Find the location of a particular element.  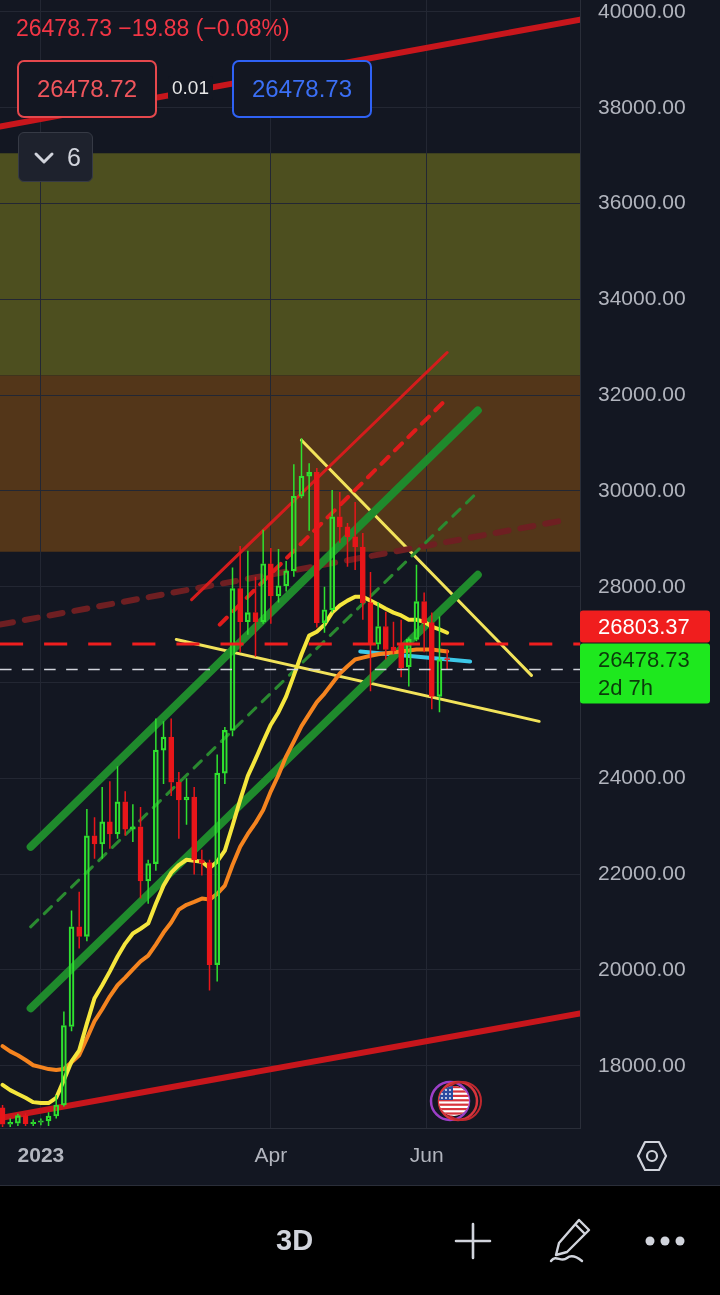

annotation: 26478.73 is located at coordinates (302, 89).